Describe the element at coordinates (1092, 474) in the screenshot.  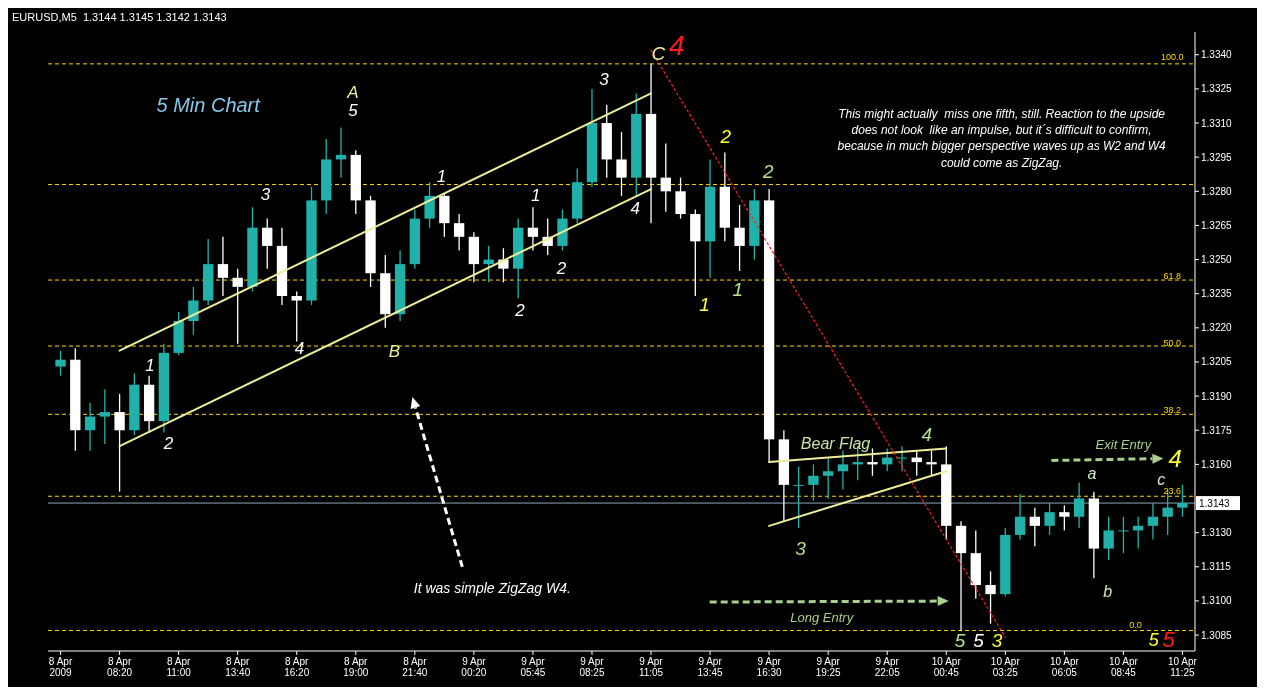
I see `annotation: a` at that location.